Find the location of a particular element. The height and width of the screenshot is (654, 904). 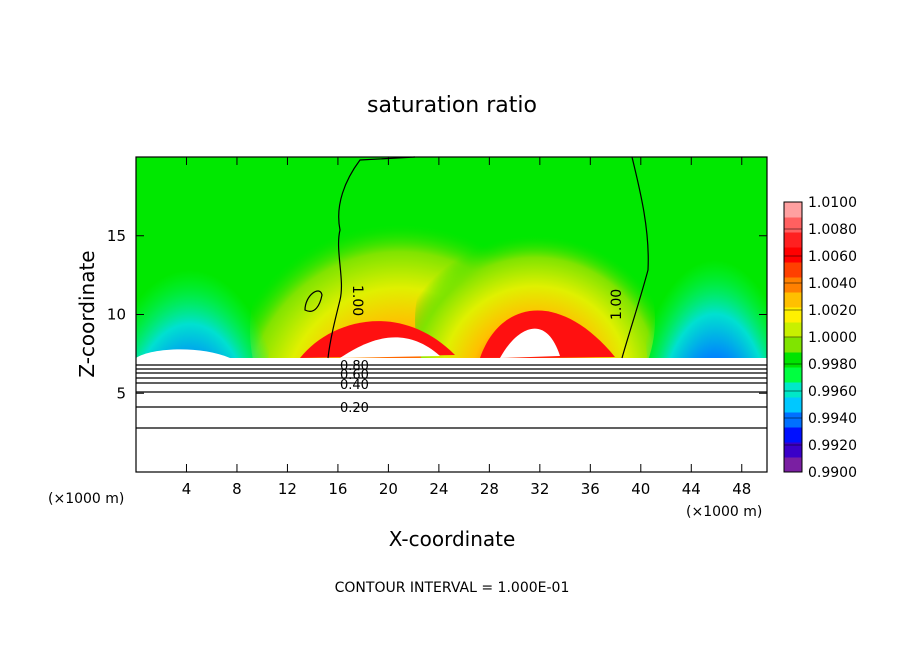

contour-label: 0.80 is located at coordinates (354, 366).